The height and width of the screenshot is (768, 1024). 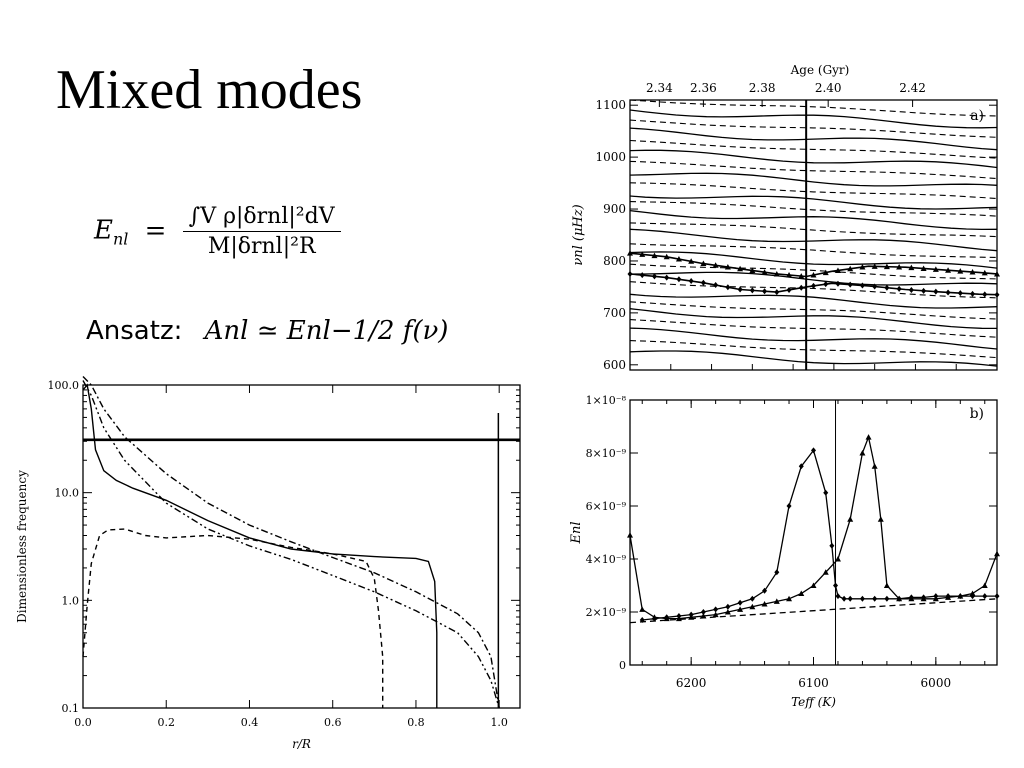 What do you see at coordinates (606, 506) in the screenshot?
I see `energy-y-tick-label: 6×10⁻⁹` at bounding box center [606, 506].